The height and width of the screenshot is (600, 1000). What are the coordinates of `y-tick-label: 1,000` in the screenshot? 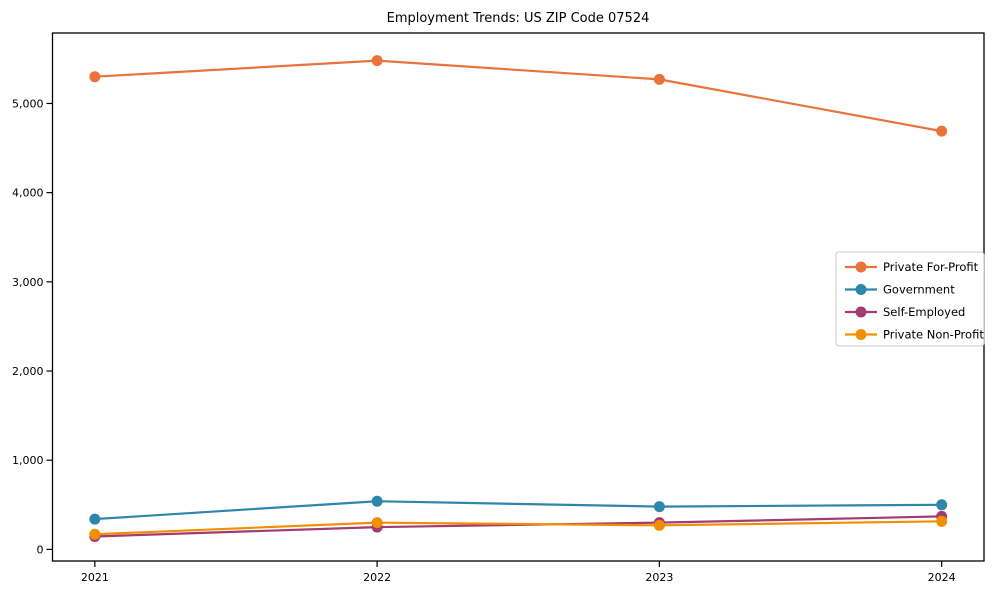 It's located at (28, 460).